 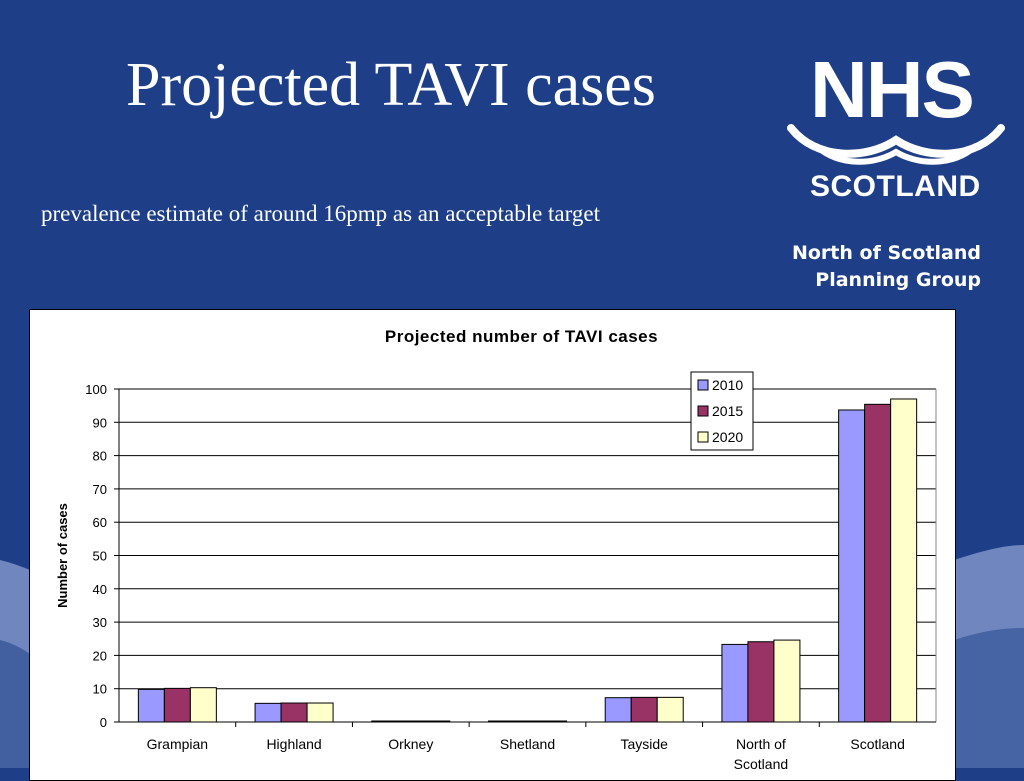 What do you see at coordinates (892, 89) in the screenshot?
I see `logo-nhs-text: NHS` at bounding box center [892, 89].